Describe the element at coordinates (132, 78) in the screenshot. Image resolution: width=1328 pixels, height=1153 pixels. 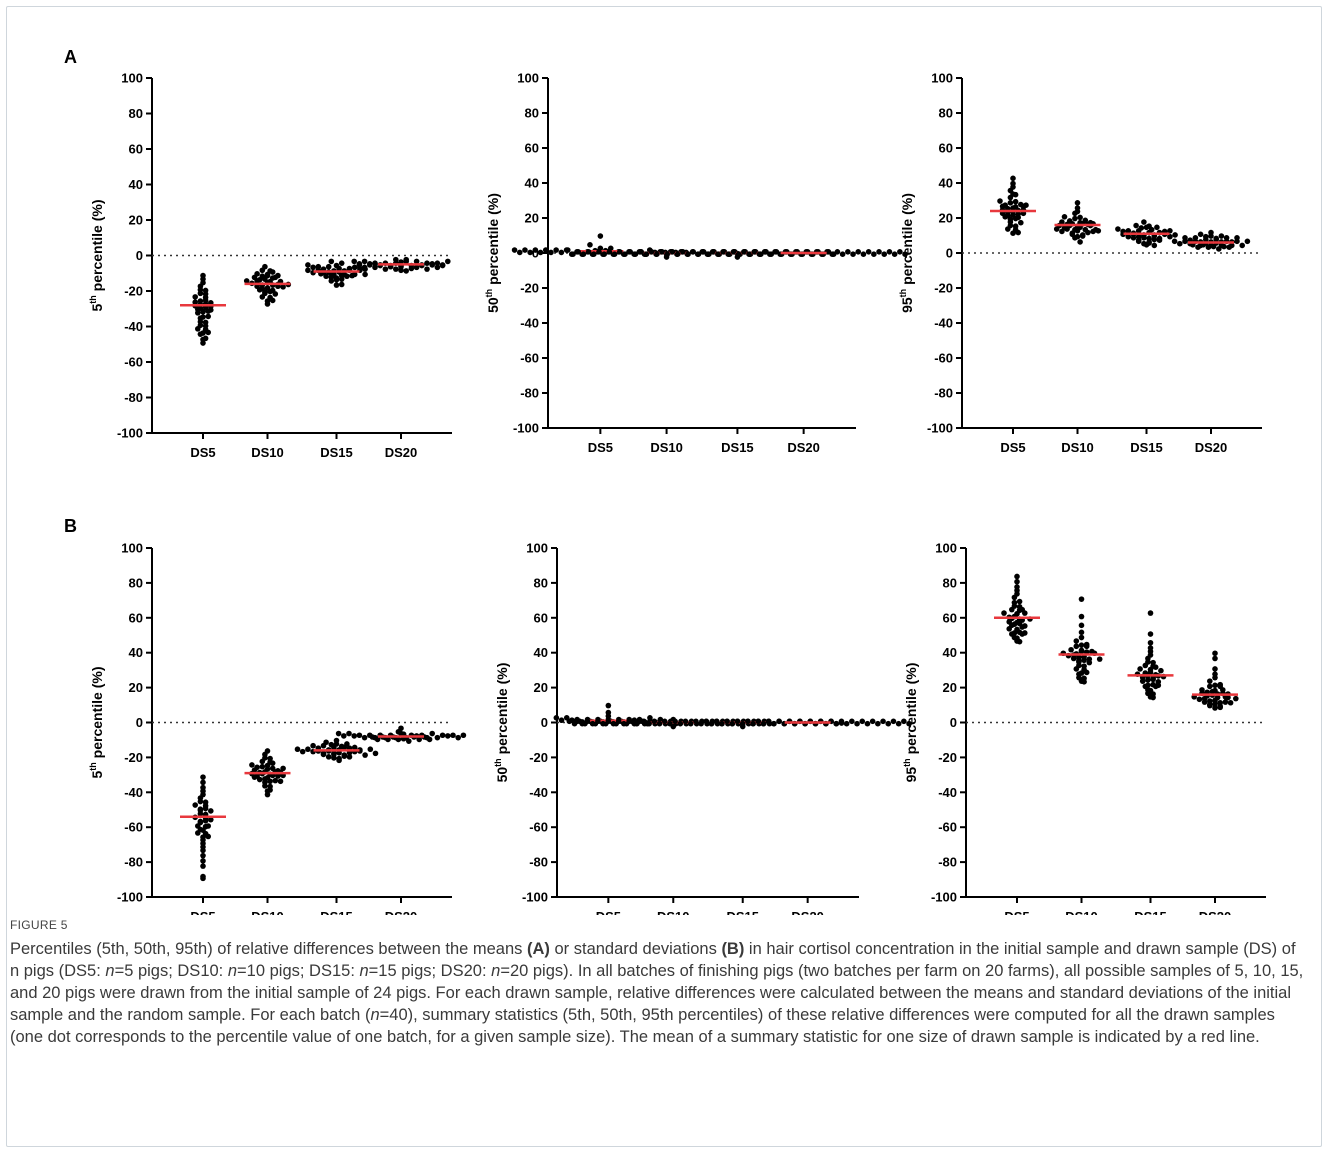
I see `y-tick-label: 100` at that location.